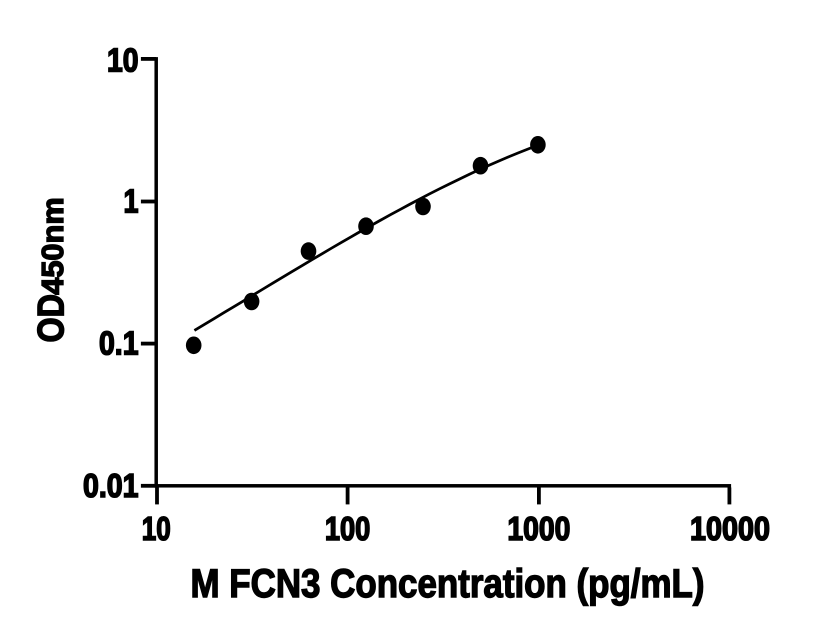 The height and width of the screenshot is (640, 816). Describe the element at coordinates (448, 583) in the screenshot. I see `svg-text: M FCN3 Concentration (pg/mL)` at that location.